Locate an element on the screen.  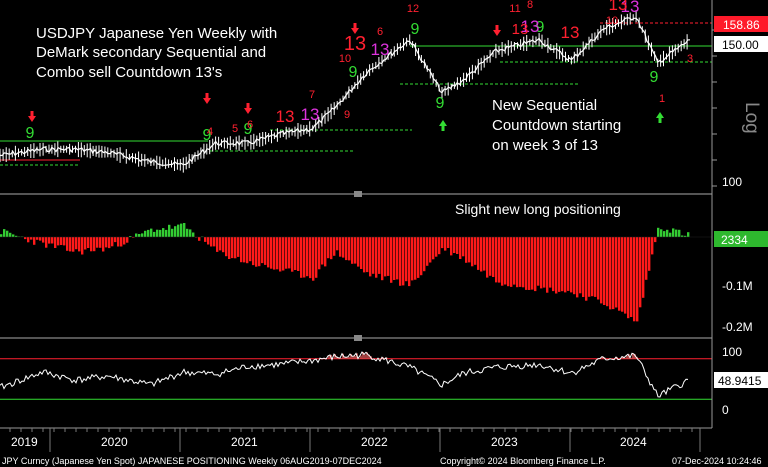
green-up-arrow is located at coordinates (443, 125).